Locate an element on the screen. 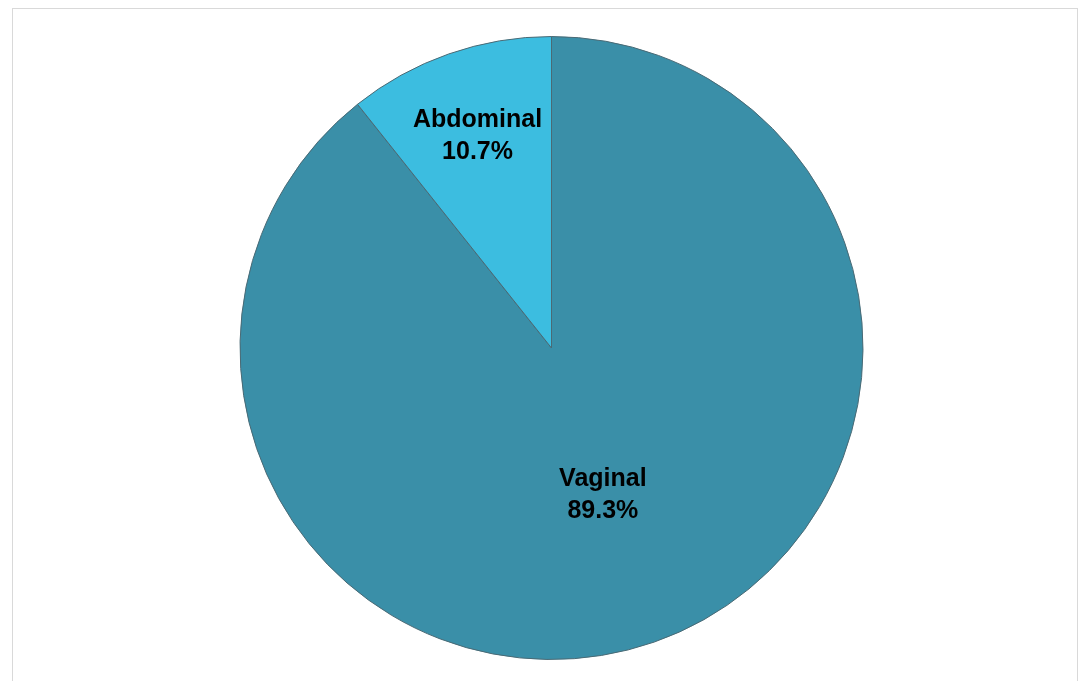 This screenshot has width=1089, height=681. slice-label: Vaginal is located at coordinates (603, 476).